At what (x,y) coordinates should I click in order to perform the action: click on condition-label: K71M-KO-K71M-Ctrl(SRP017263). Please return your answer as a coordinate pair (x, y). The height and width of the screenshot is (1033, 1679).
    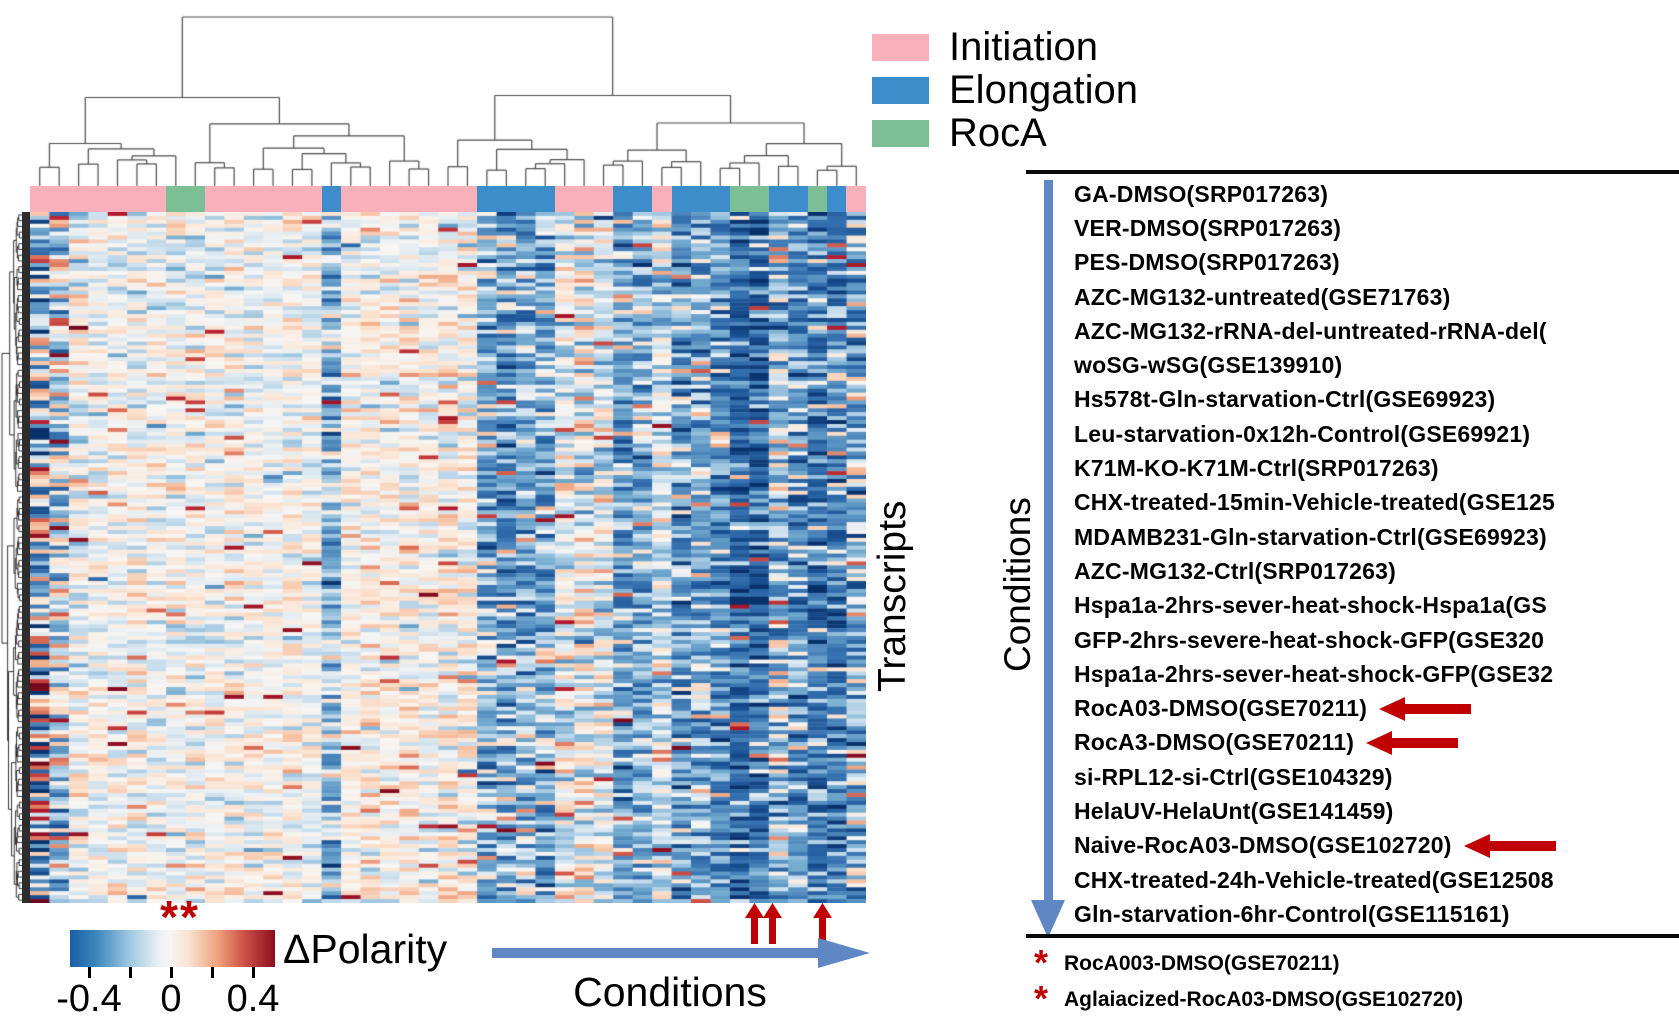
    Looking at the image, I should click on (1256, 468).